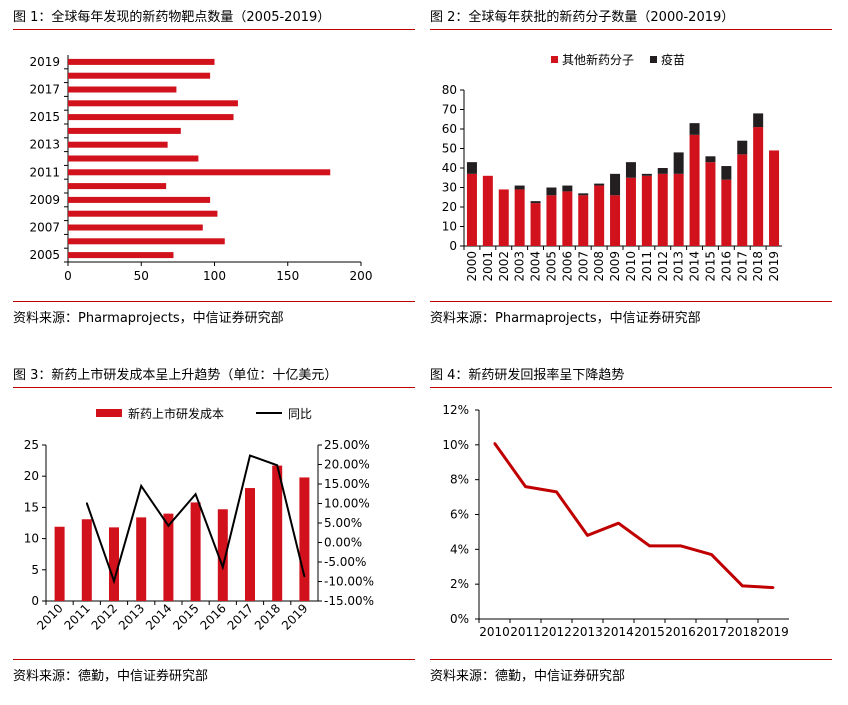 Image resolution: width=848 pixels, height=705 pixels. Describe the element at coordinates (631, 387) in the screenshot. I see `figure4-top-rule` at that location.